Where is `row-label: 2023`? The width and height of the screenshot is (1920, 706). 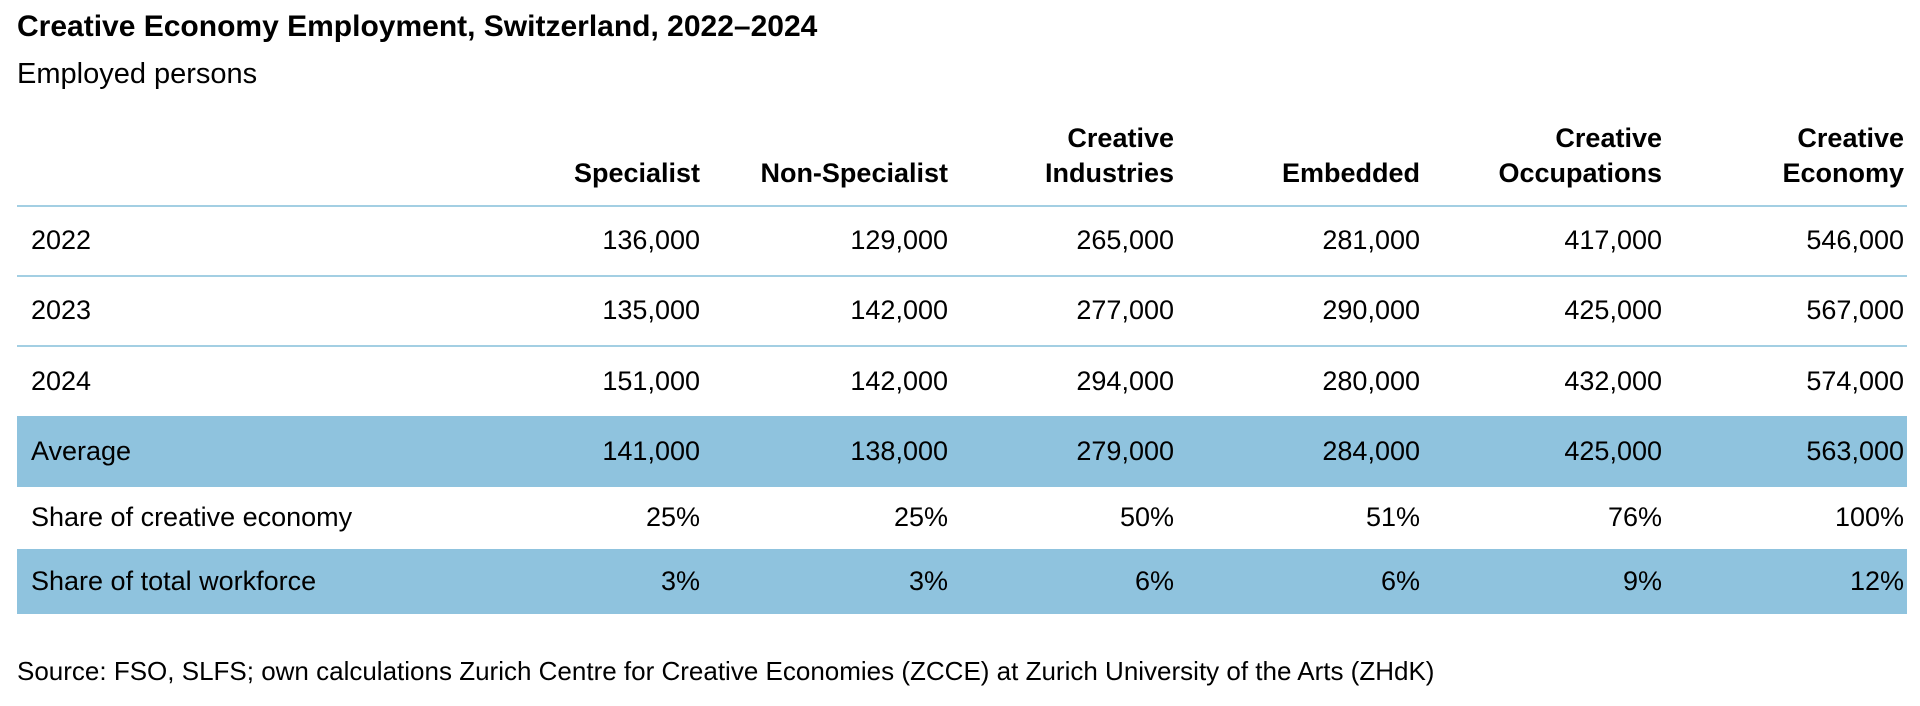 row-label: 2023 is located at coordinates (223, 311).